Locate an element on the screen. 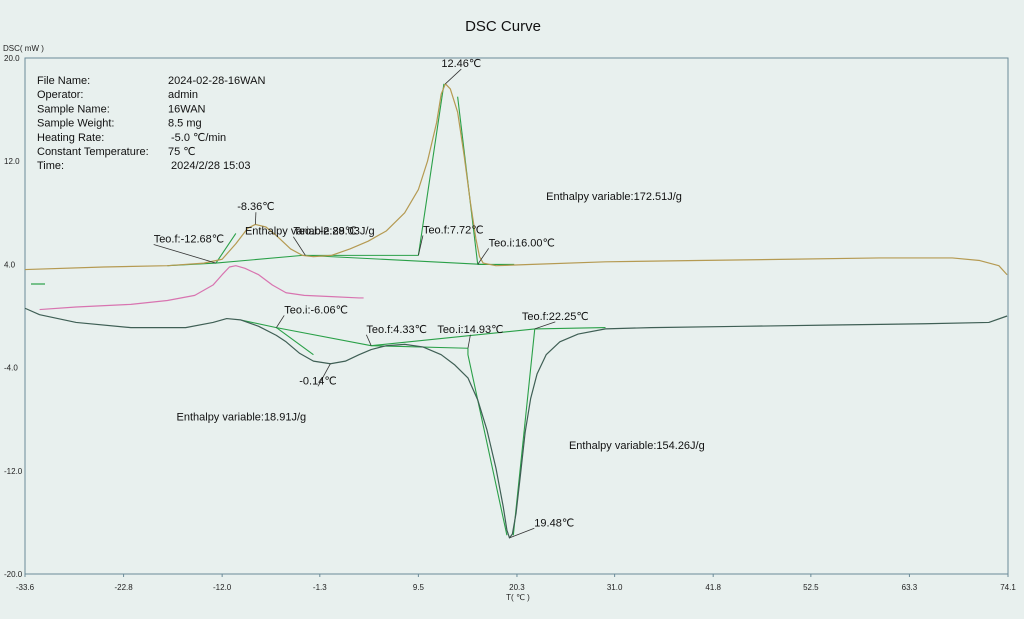  annotation-label: Teo.f:7.72℃ is located at coordinates (453, 230).